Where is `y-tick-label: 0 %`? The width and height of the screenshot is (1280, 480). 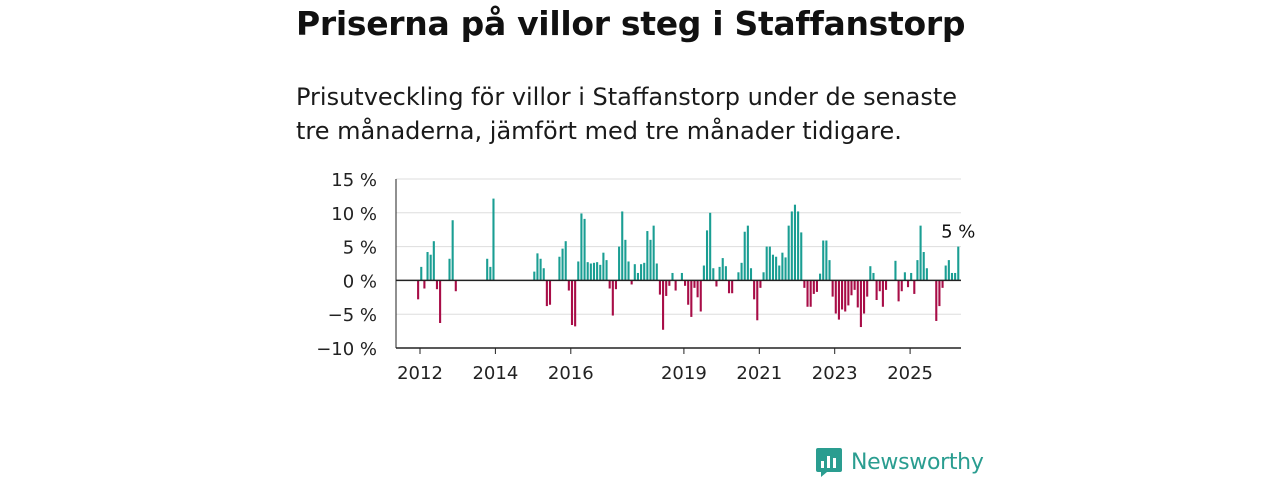 y-tick-label: 0 % is located at coordinates (360, 281).